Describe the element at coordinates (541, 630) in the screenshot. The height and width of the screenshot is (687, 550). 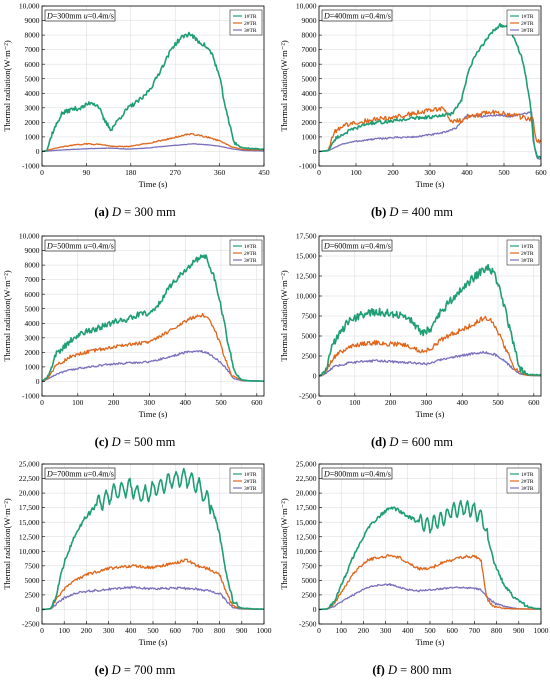
I see `x-tick-label: 1000` at that location.